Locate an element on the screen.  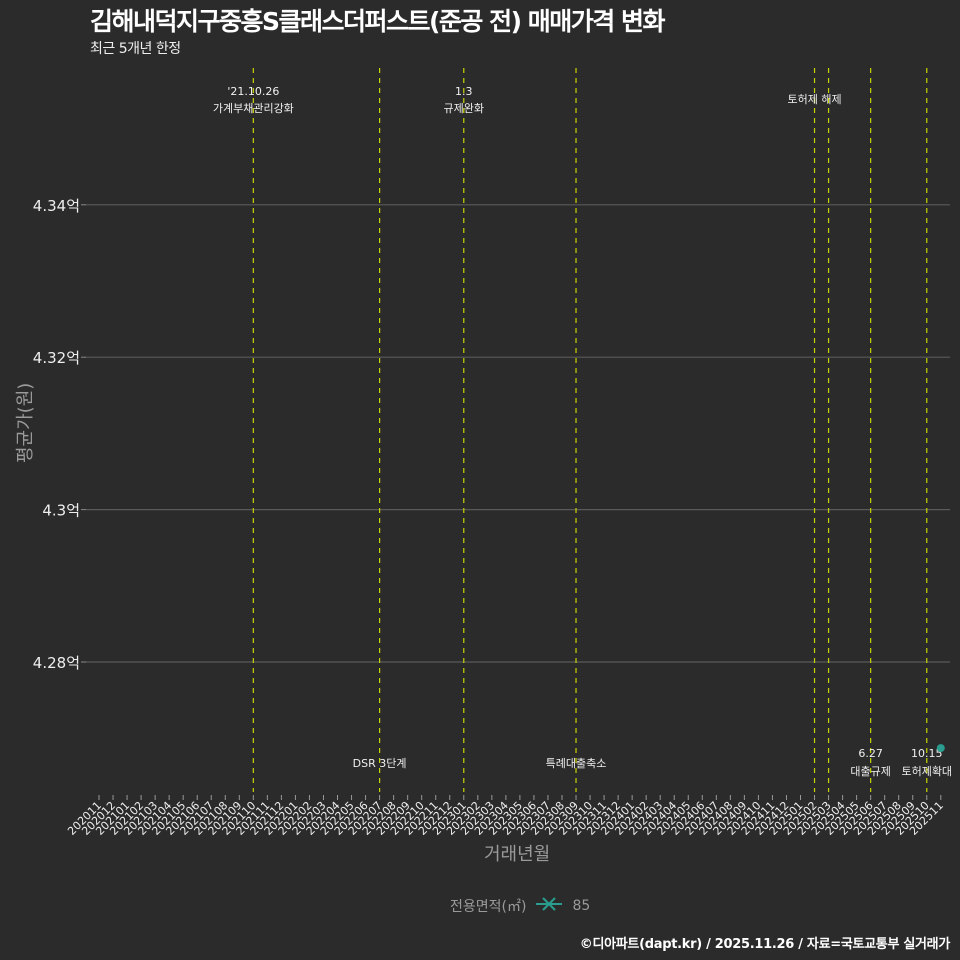
chart-title: 김해내덕지구중흥S클래스더퍼스트(준공 전) 매매가격 변화 is located at coordinates (377, 21).